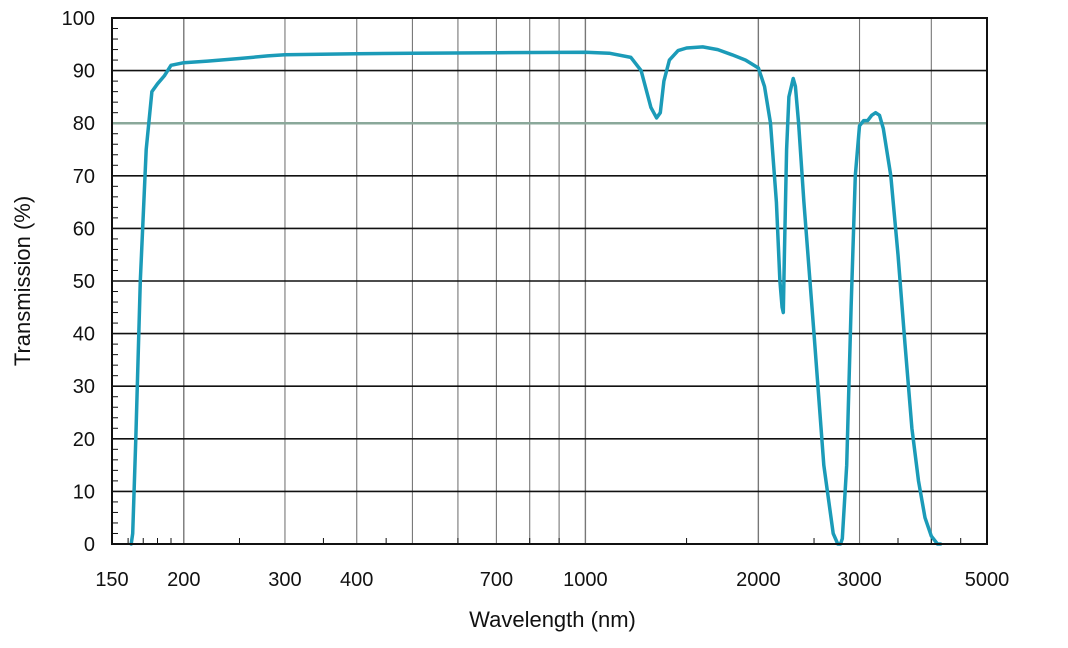  Describe the element at coordinates (111, 580) in the screenshot. I see `x-tick-label: 150` at that location.